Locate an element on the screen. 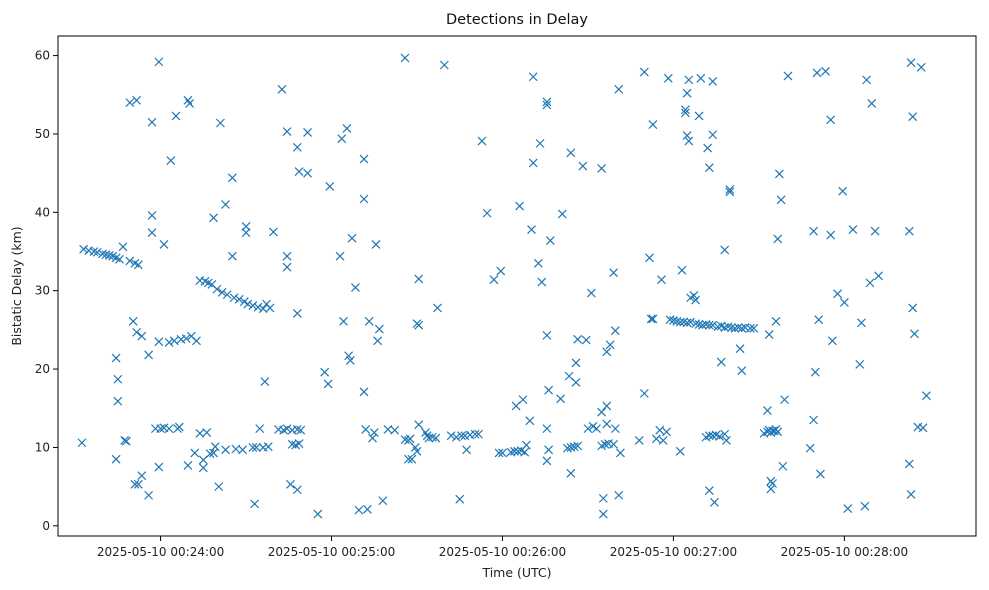  y-tick-label: 50 is located at coordinates (42, 134).